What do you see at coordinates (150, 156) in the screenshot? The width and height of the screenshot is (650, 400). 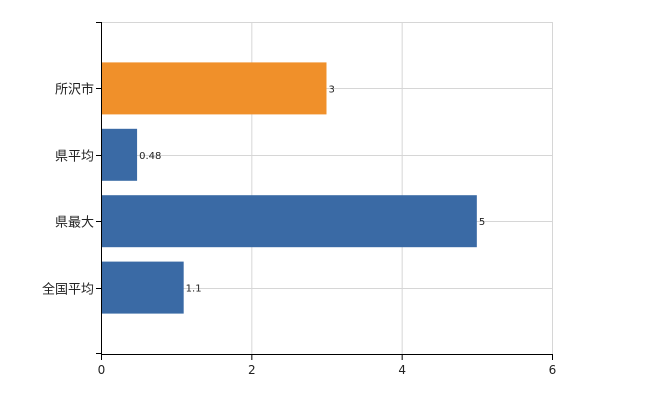 I see `value-label-2: 0.48` at bounding box center [150, 156].